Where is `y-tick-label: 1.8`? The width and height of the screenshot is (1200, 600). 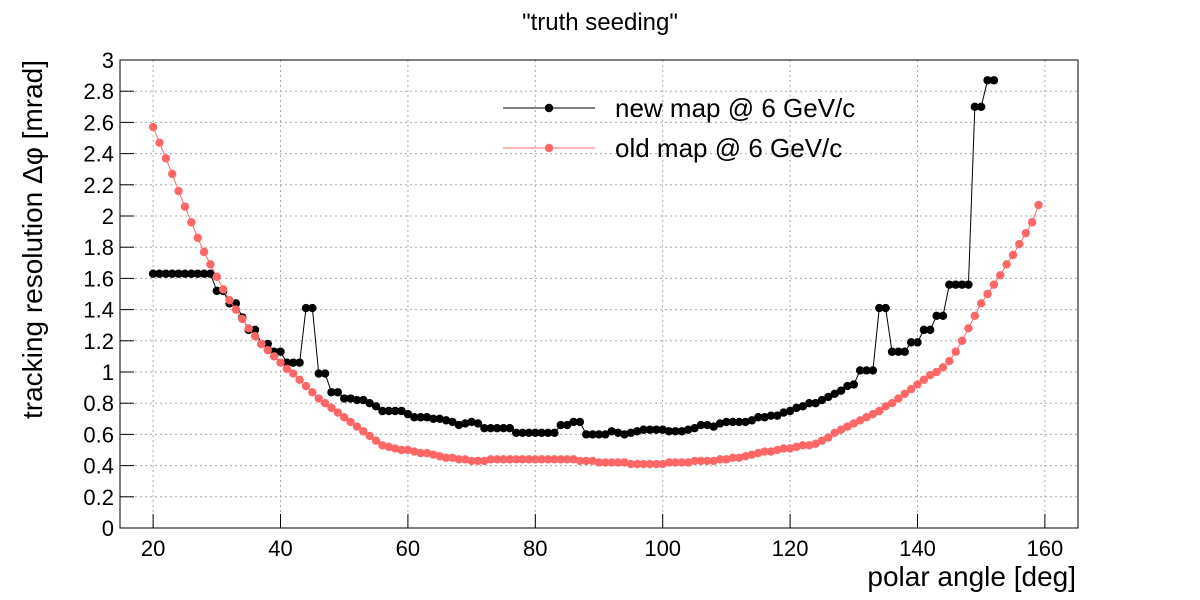
y-tick-label: 1.8 is located at coordinates (98, 247).